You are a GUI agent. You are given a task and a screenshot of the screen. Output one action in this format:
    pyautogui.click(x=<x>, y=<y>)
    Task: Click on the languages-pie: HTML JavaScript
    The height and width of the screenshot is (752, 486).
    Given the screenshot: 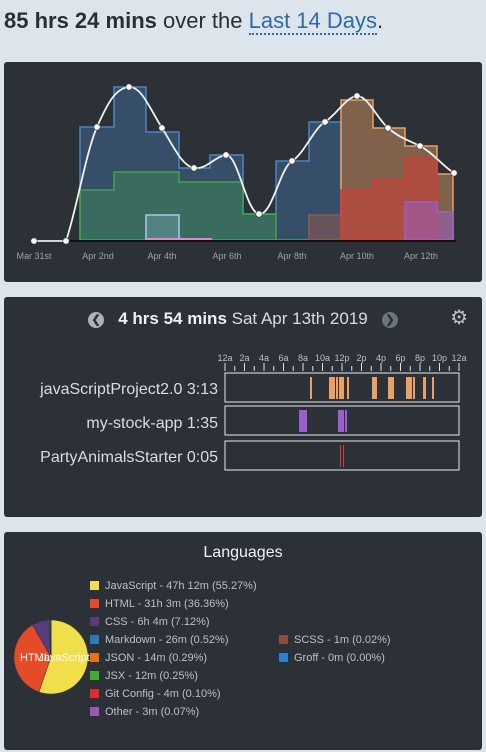 What is the action you would take?
    pyautogui.click(x=51, y=657)
    